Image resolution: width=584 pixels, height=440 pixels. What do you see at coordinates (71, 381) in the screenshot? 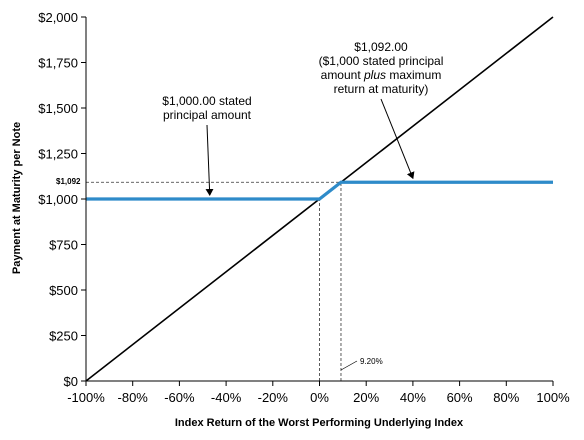
I see `y-tick-label: $0` at bounding box center [71, 381].